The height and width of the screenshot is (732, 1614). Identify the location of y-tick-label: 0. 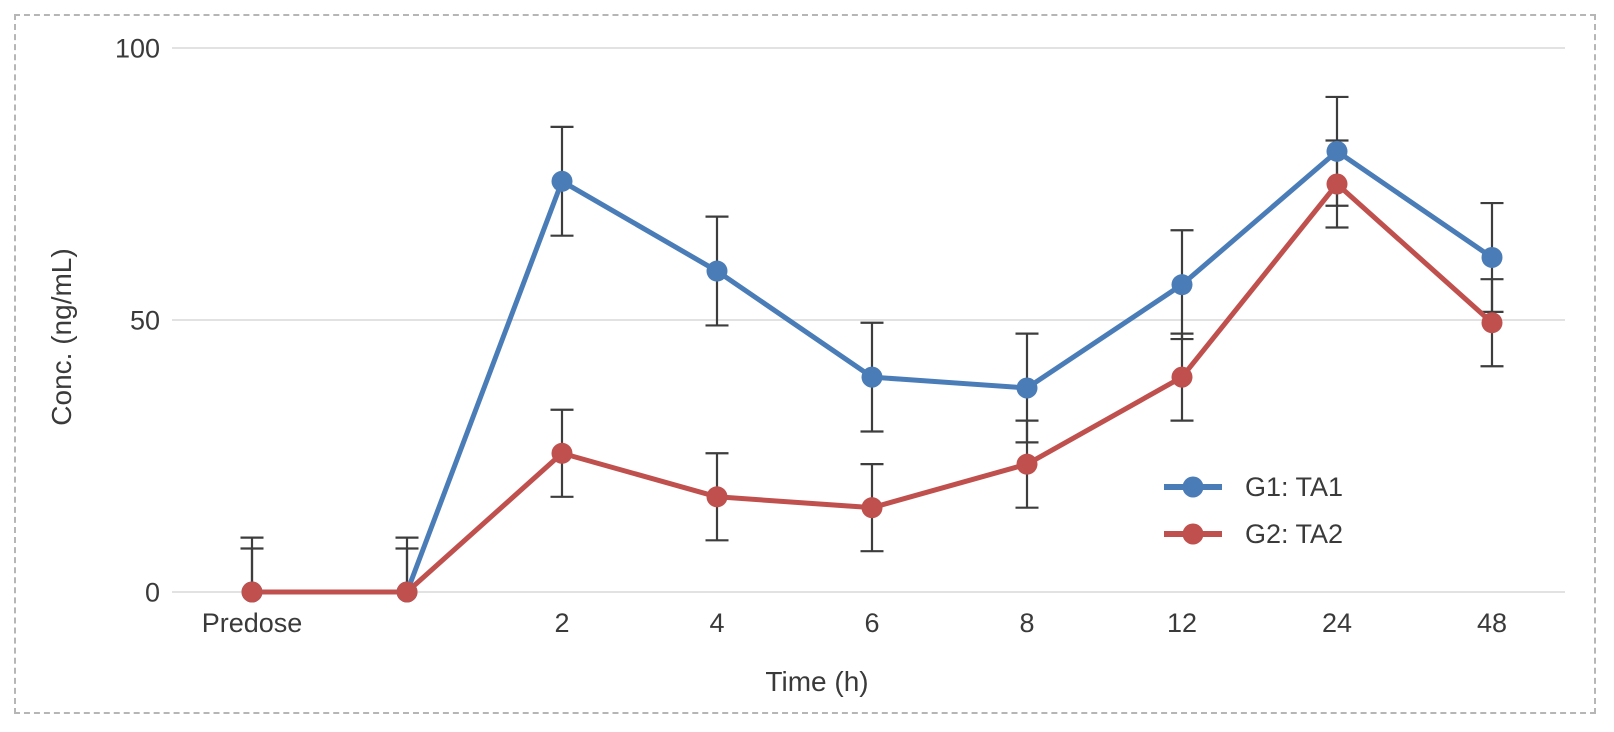
(152, 593).